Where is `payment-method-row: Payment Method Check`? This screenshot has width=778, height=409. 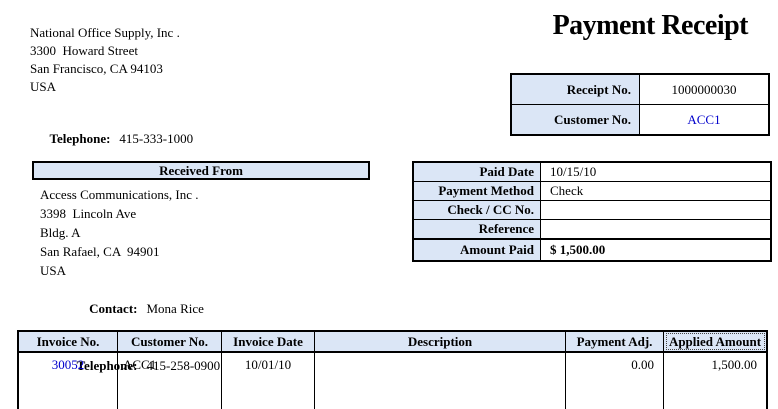 payment-method-row: Payment Method Check is located at coordinates (592, 191).